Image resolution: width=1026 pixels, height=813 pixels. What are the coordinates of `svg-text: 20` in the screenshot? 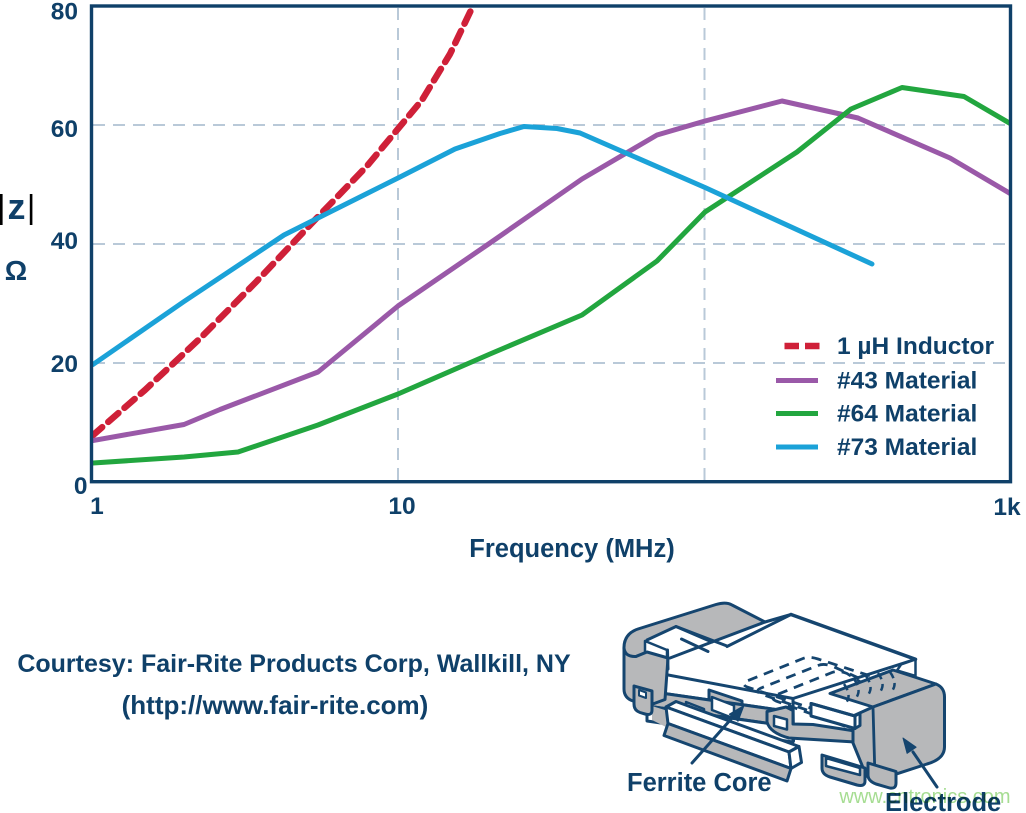 It's located at (64, 364).